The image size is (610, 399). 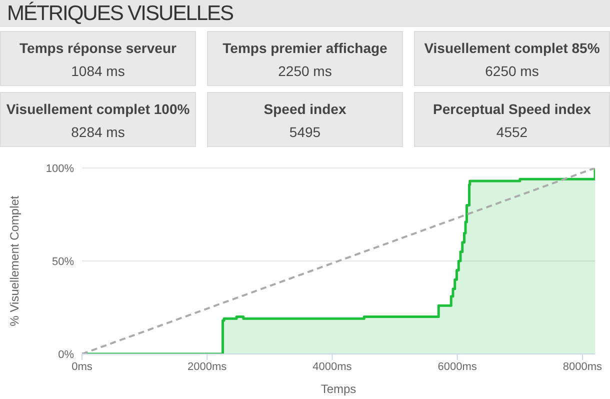 What do you see at coordinates (82, 366) in the screenshot?
I see `x-tick-label: 0ms` at bounding box center [82, 366].